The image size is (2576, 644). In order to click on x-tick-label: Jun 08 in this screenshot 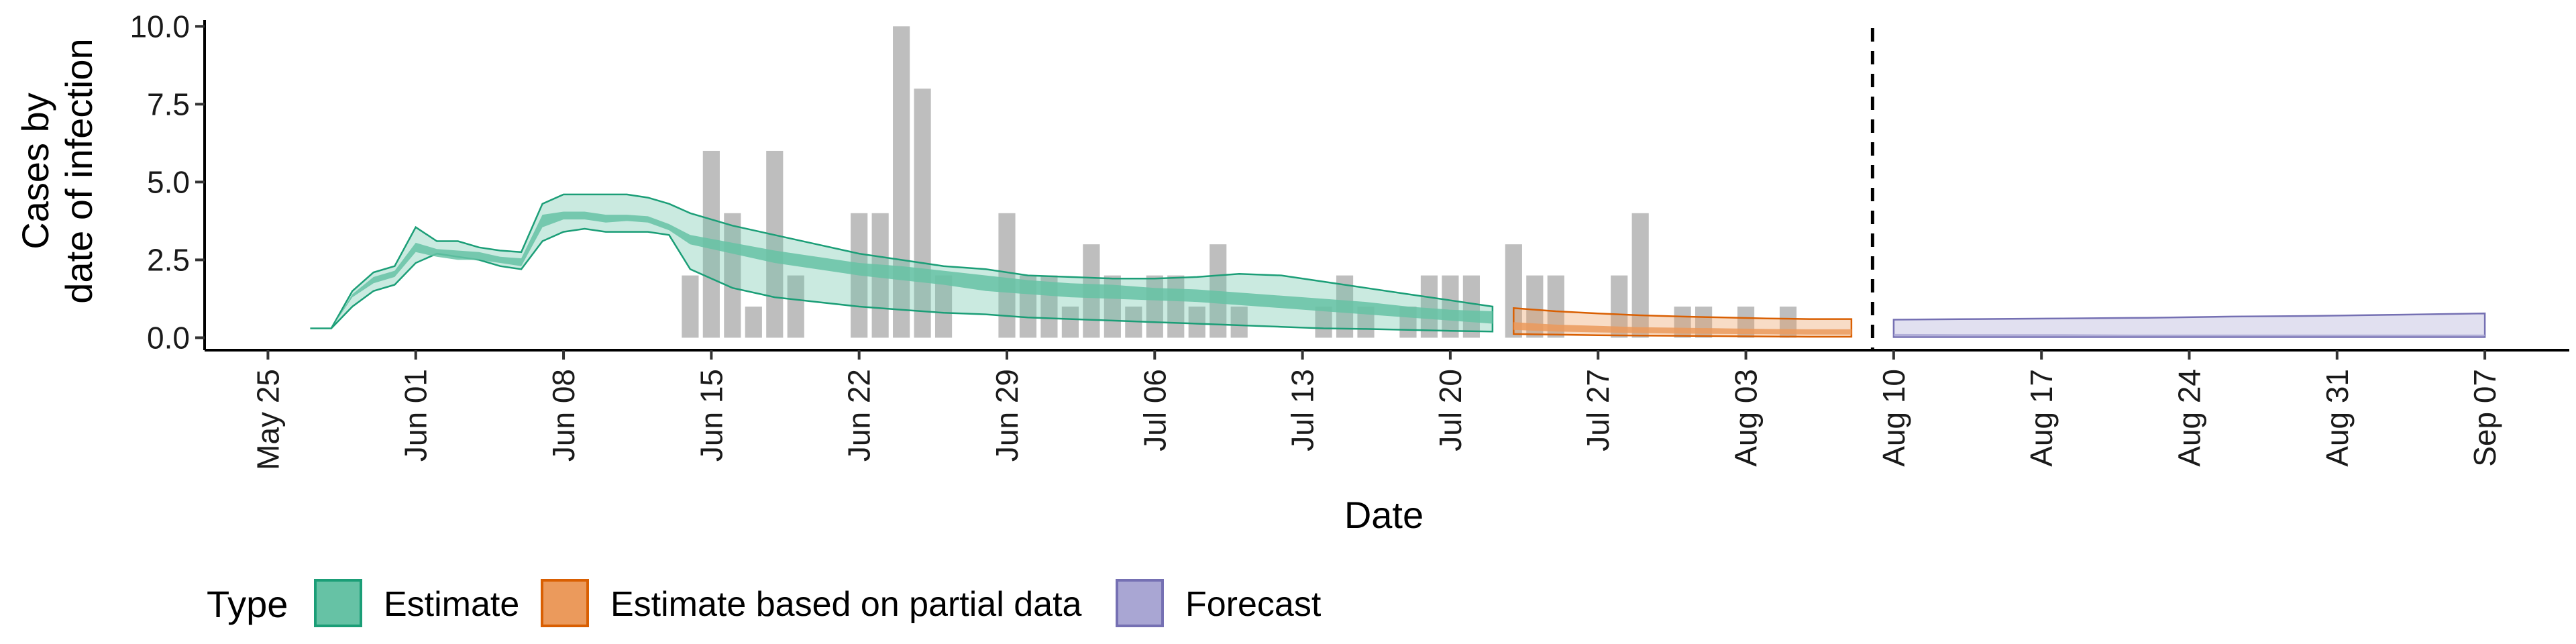, I will do `click(563, 415)`.